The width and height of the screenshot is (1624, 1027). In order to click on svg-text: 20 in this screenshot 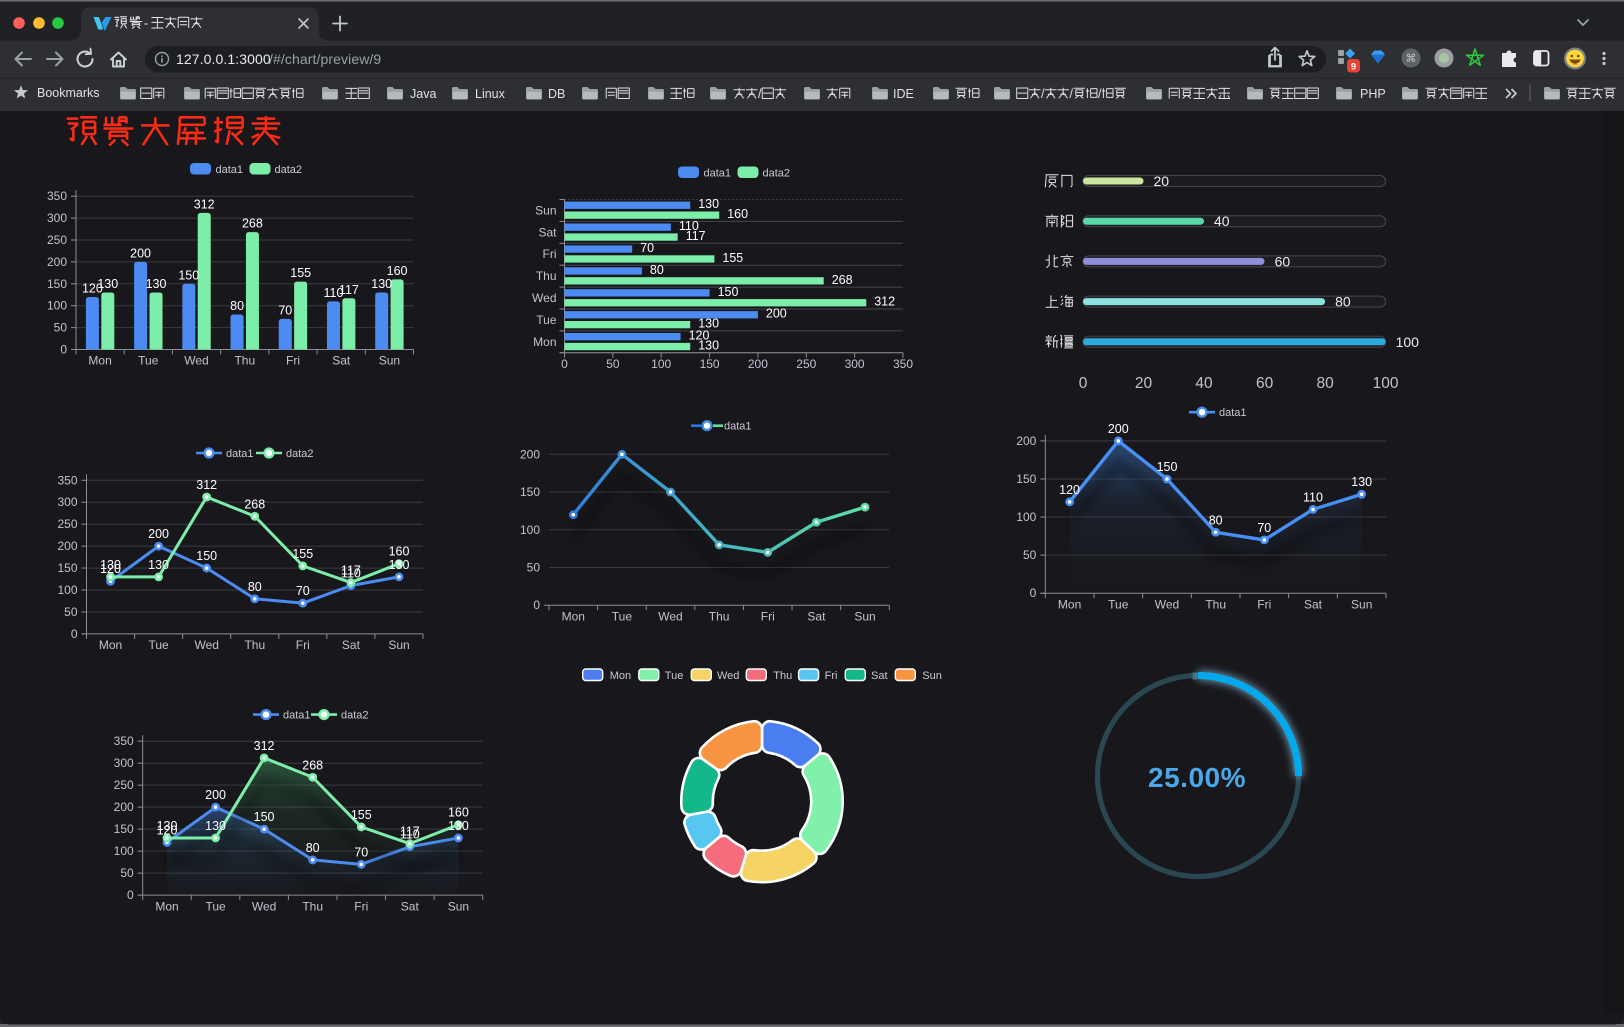, I will do `click(1162, 181)`.